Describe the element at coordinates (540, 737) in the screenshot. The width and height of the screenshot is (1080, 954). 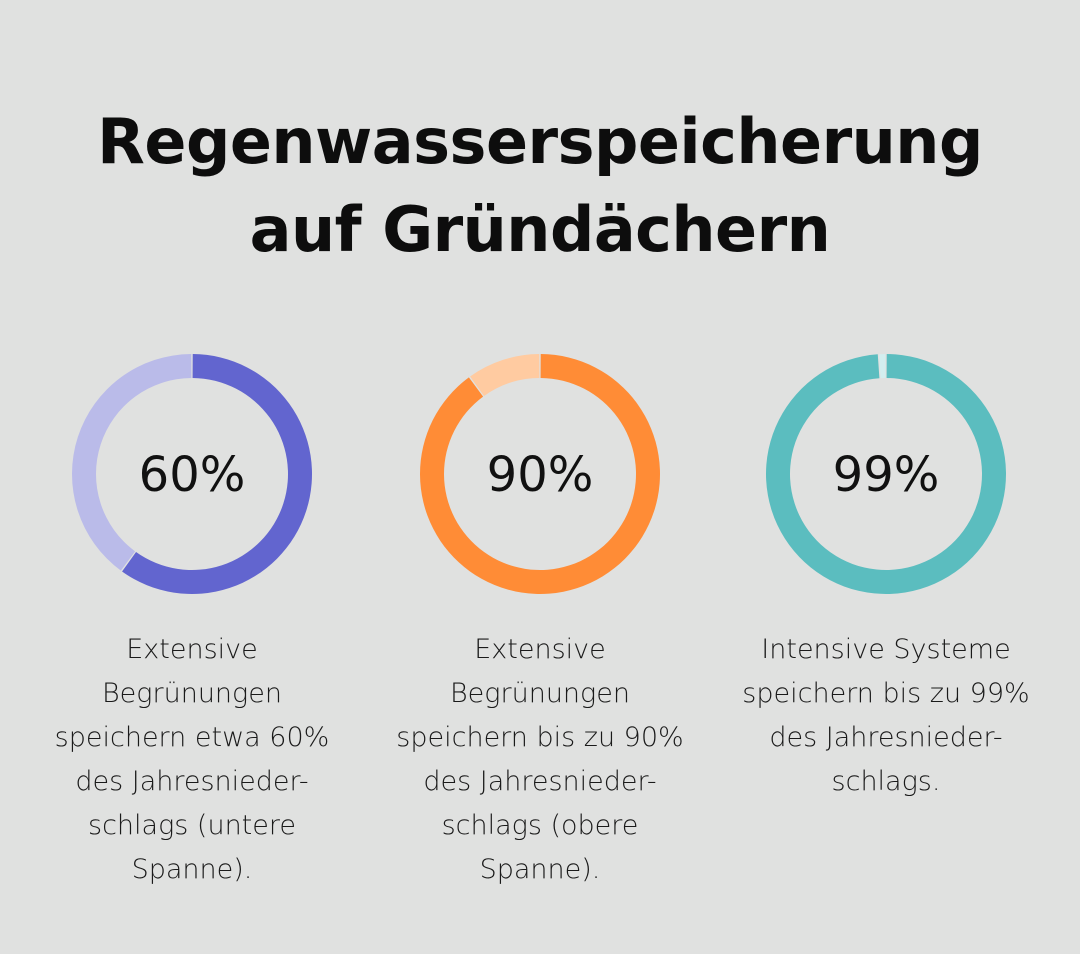
I see `description-line: speichern bis zu 90%` at that location.